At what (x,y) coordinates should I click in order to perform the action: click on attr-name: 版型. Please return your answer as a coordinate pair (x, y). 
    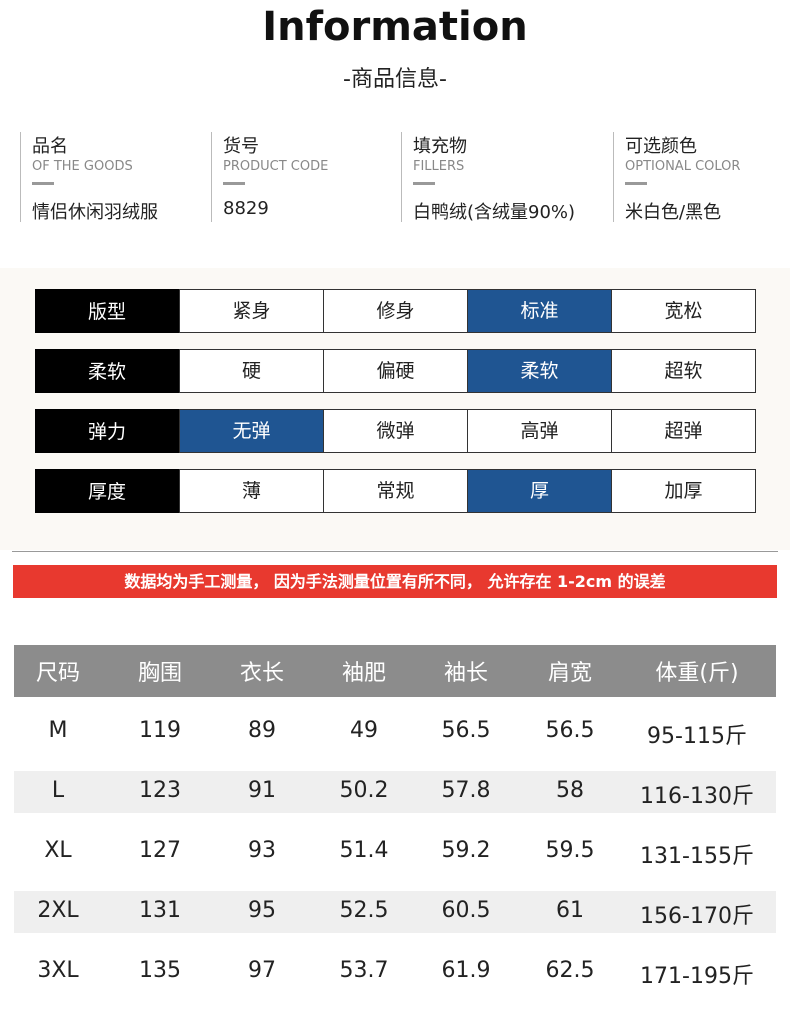
    Looking at the image, I should click on (107, 311).